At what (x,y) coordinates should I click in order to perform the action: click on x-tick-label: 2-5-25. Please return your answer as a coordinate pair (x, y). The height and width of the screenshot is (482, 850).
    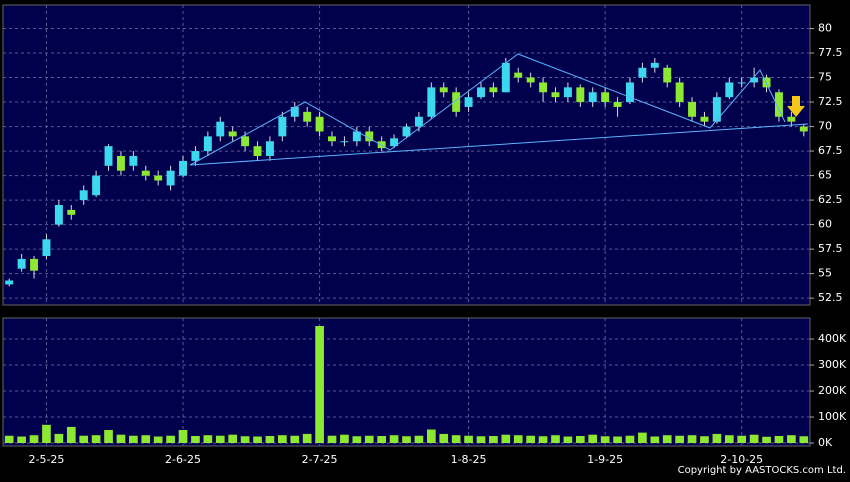
    Looking at the image, I should click on (46, 459).